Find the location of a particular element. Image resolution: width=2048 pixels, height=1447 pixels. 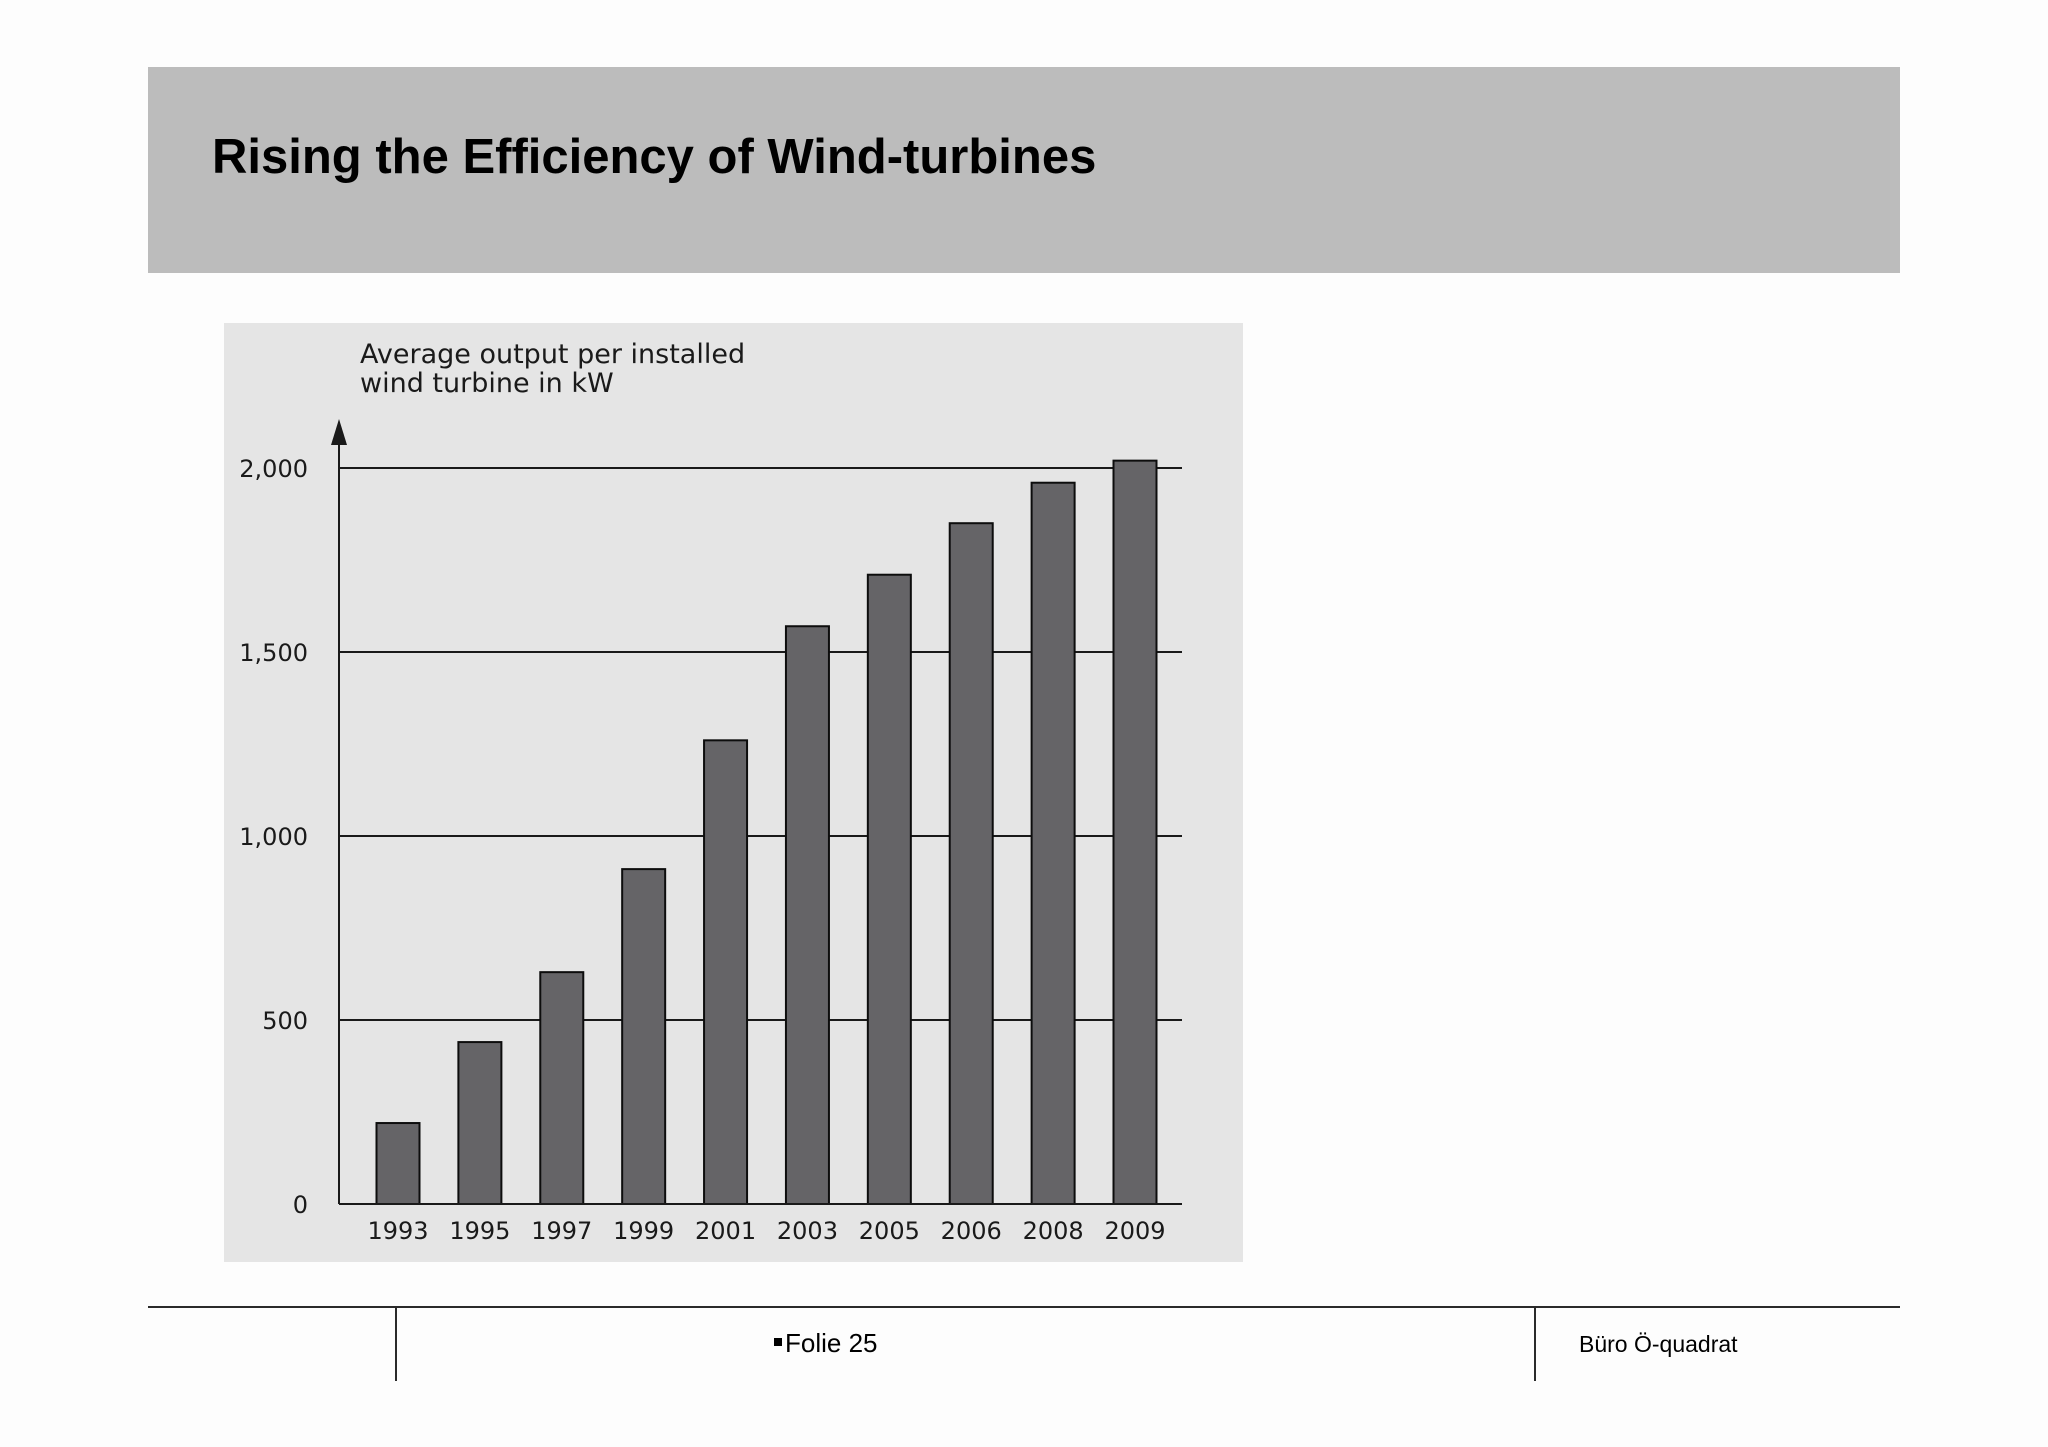

bullet-icon is located at coordinates (778, 1342).